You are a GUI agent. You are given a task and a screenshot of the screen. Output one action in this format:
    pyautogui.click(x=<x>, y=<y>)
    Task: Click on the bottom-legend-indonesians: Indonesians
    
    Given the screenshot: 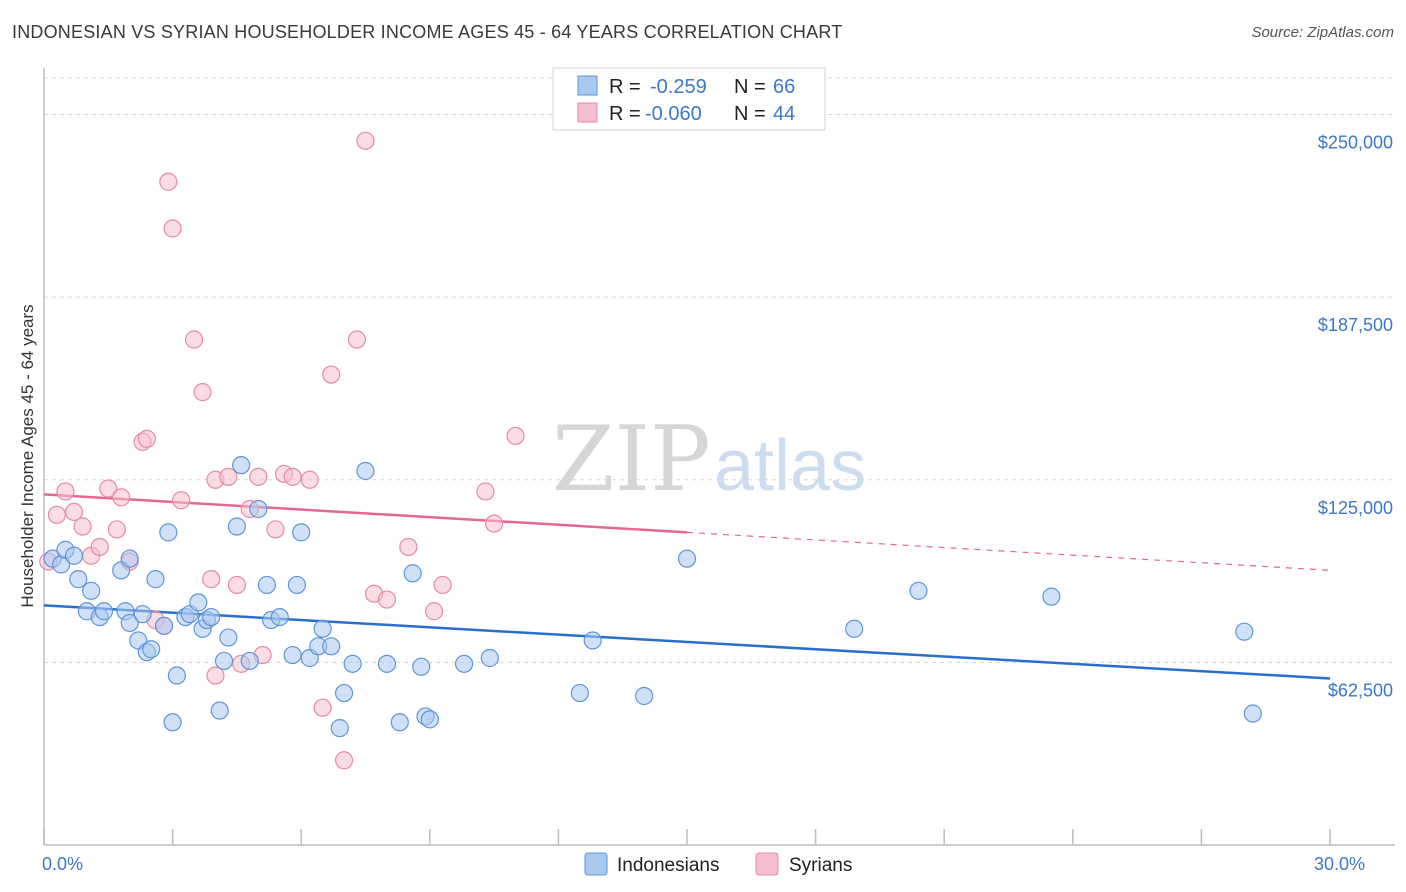 What is the action you would take?
    pyautogui.click(x=668, y=865)
    